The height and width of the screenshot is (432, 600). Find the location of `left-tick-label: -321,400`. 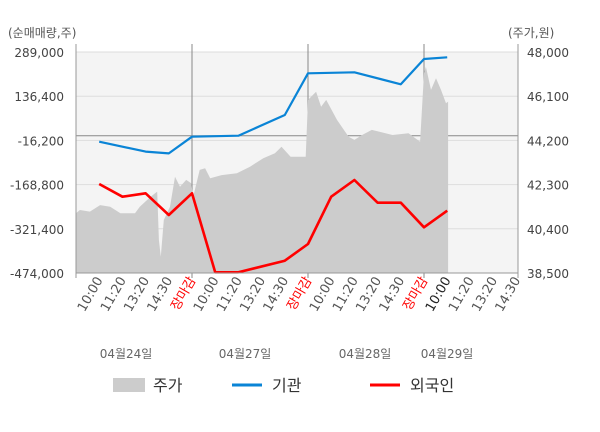

left-tick-label: -321,400 is located at coordinates (37, 230).